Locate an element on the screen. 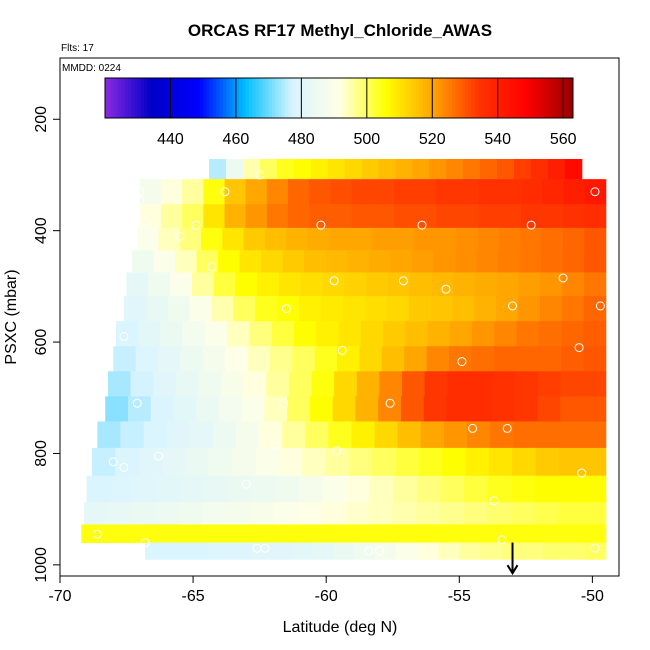 This screenshot has height=650, width=650. annotation-arrow is located at coordinates (512, 559).